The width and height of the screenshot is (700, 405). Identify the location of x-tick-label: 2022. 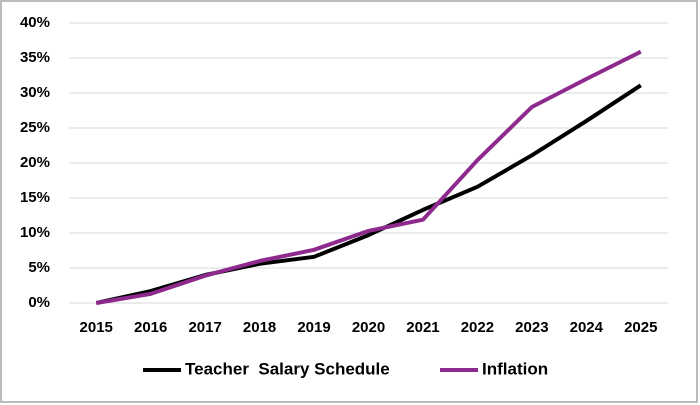
(477, 327).